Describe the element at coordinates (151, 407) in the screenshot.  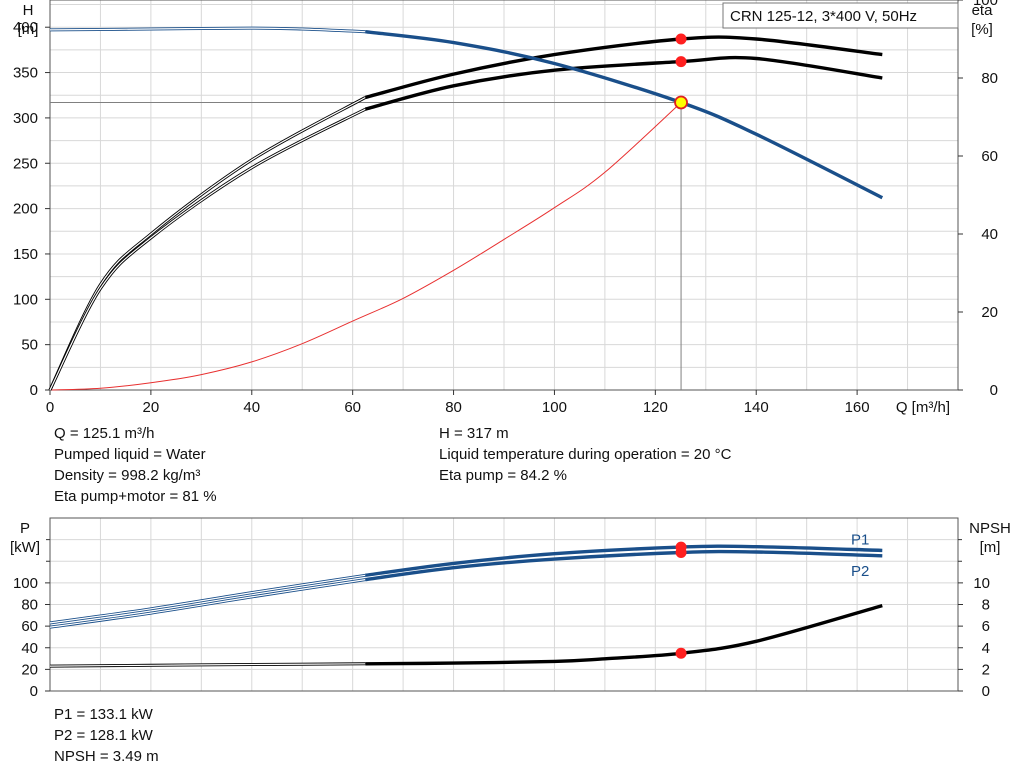
I see `x-tick-label: 20` at that location.